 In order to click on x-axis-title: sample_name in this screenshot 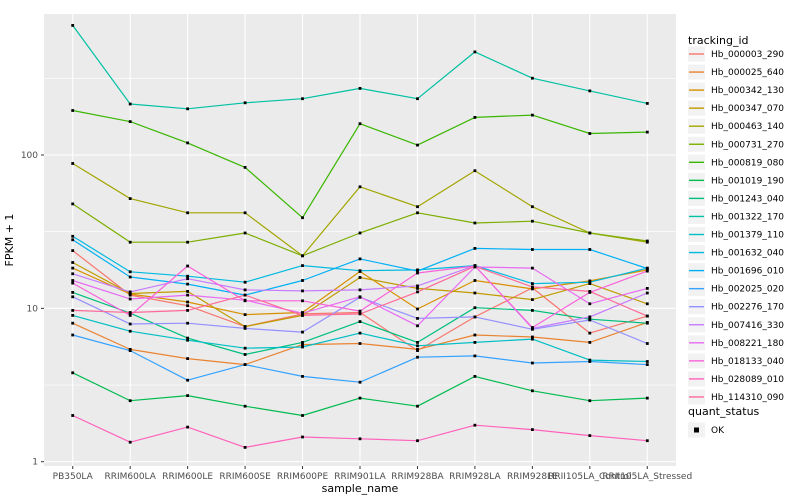, I will do `click(360, 488)`.